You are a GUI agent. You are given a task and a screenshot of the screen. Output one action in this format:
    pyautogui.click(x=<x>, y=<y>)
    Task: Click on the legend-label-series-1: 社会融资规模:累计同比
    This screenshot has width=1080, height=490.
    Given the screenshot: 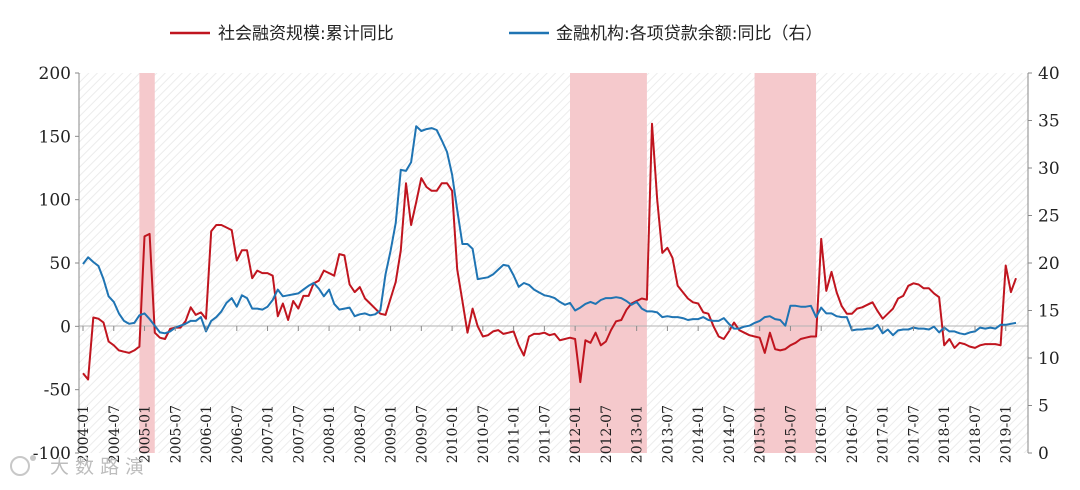 What is the action you would take?
    pyautogui.click(x=306, y=34)
    